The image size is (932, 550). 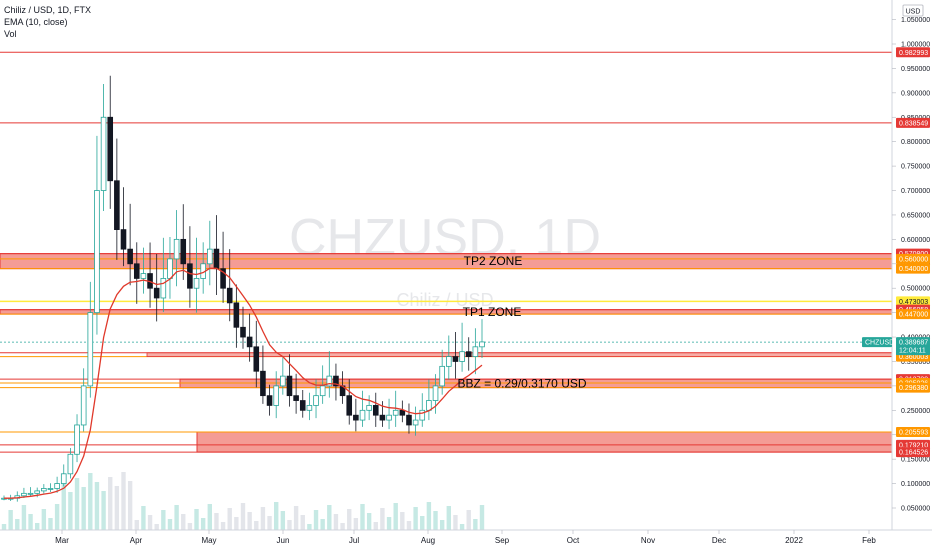 What do you see at coordinates (48, 10) in the screenshot?
I see `legend-title: Chiliz / USD, 1D, FTX` at bounding box center [48, 10].